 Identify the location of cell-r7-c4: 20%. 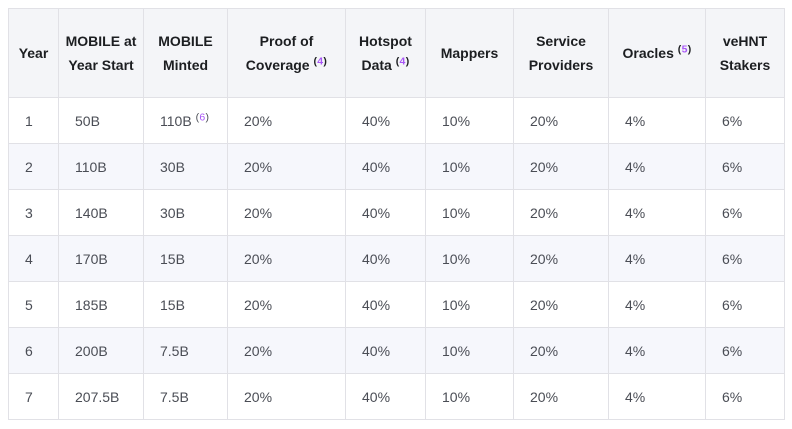
(286, 396).